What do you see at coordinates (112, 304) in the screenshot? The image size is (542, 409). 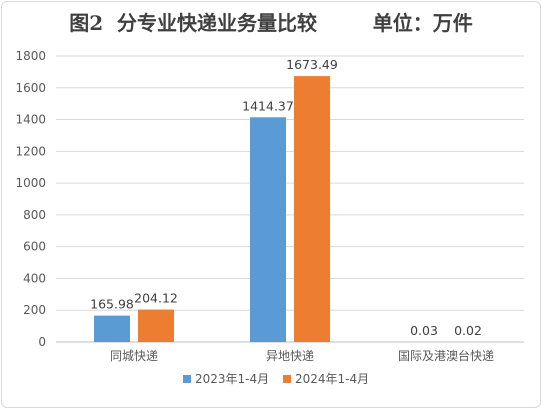 I see `data-label: 165.98` at bounding box center [112, 304].